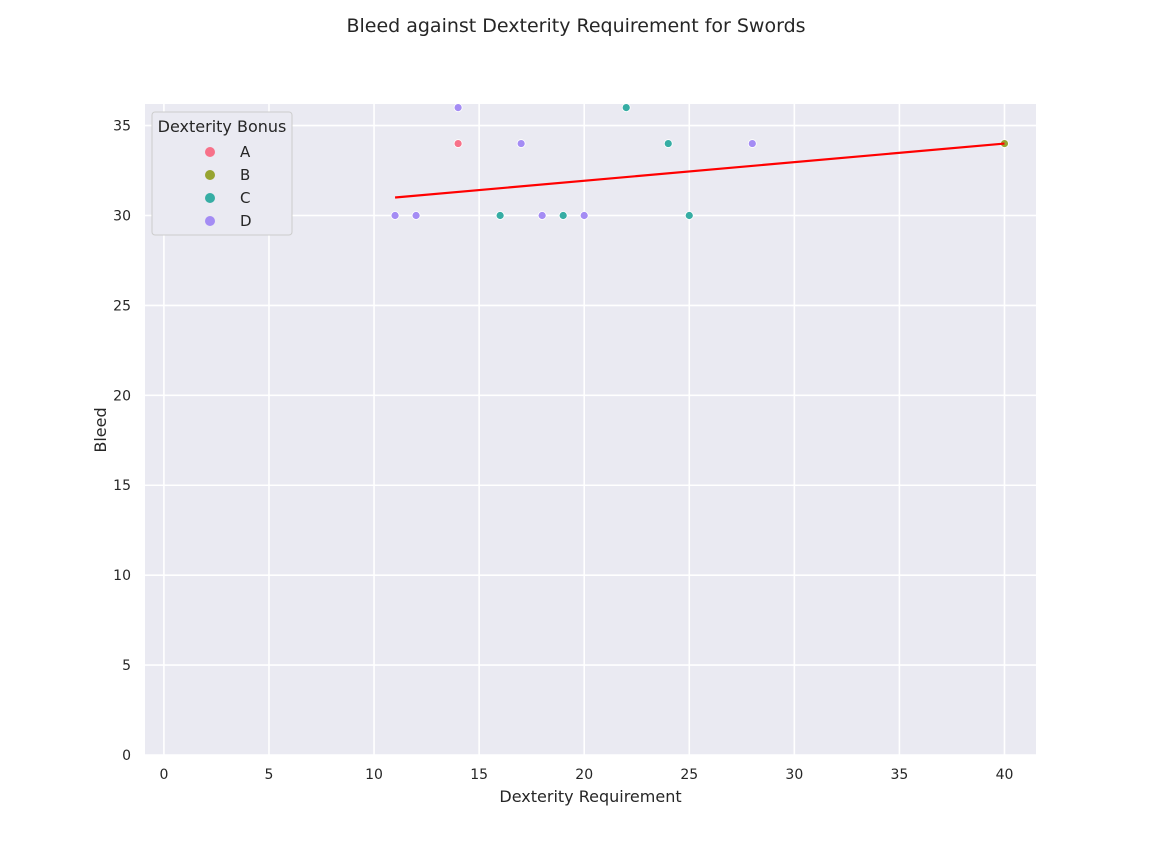 Image resolution: width=1152 pixels, height=864 pixels. What do you see at coordinates (222, 173) in the screenshot?
I see `legend-box` at bounding box center [222, 173].